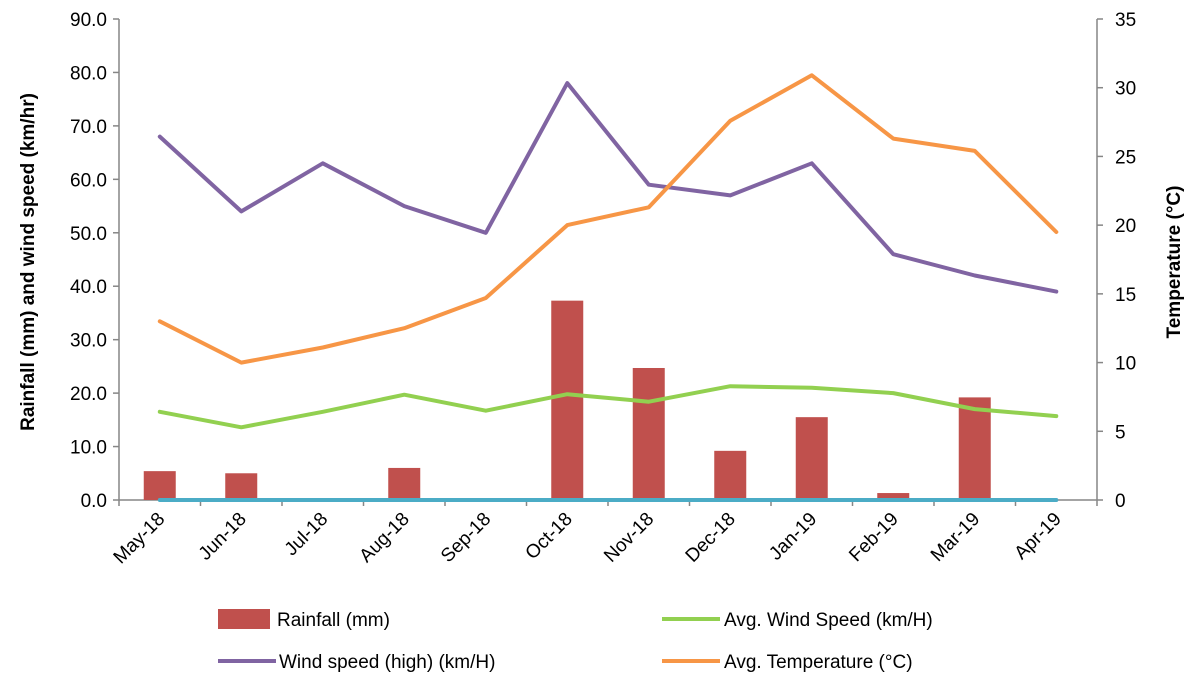 The height and width of the screenshot is (675, 1192). Describe the element at coordinates (88, 127) in the screenshot. I see `y-left-tick-label: 70.0` at that location.